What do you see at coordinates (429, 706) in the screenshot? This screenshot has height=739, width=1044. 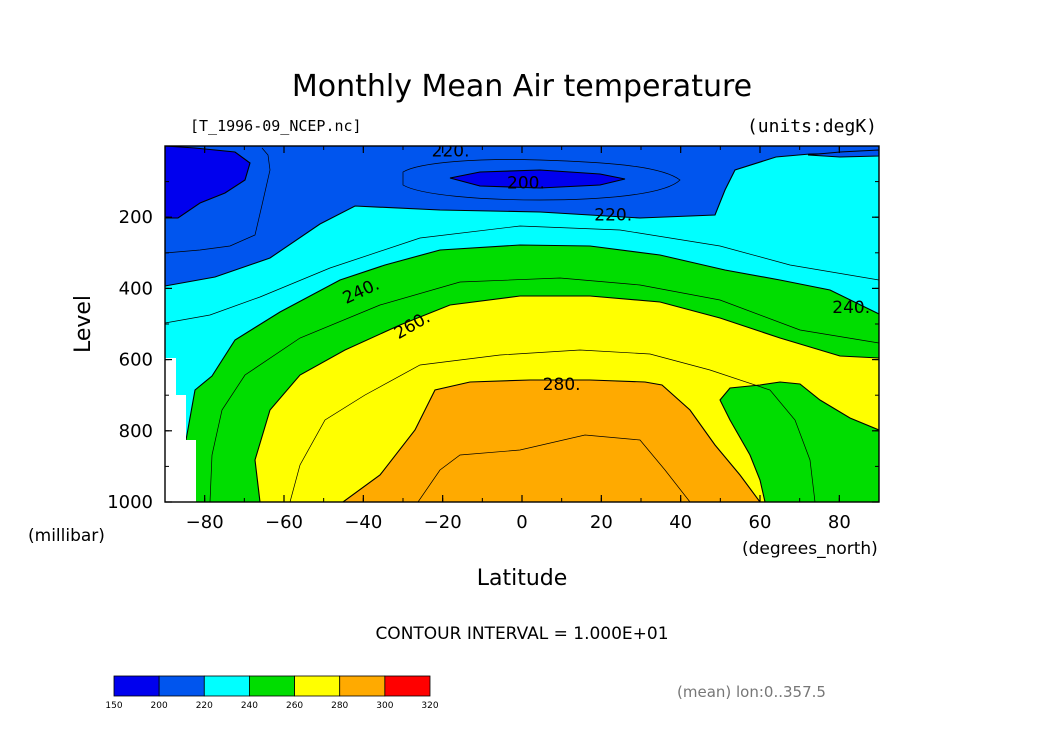 I see `colorbar-label: 320` at bounding box center [429, 706].